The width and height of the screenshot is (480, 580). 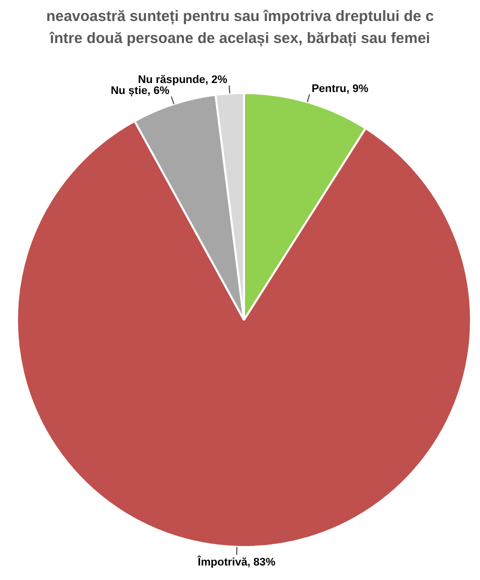 I want to click on chart-title: neavoastră sunteți pentru sau împotriva dreptului de c între două persoane de același sex, bărbați sau femei, so click(x=240, y=28).